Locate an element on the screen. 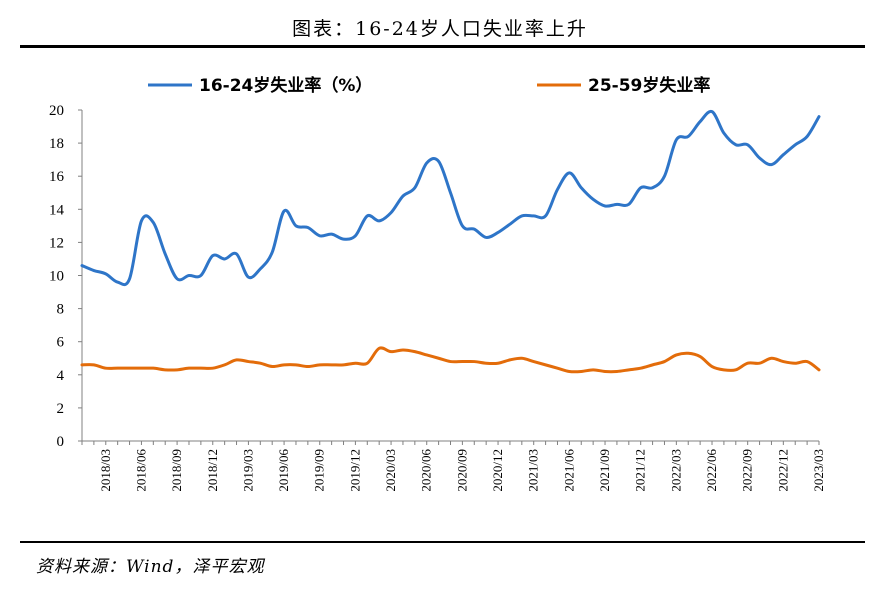  x-tick-label: 2020/09 is located at coordinates (461, 470).